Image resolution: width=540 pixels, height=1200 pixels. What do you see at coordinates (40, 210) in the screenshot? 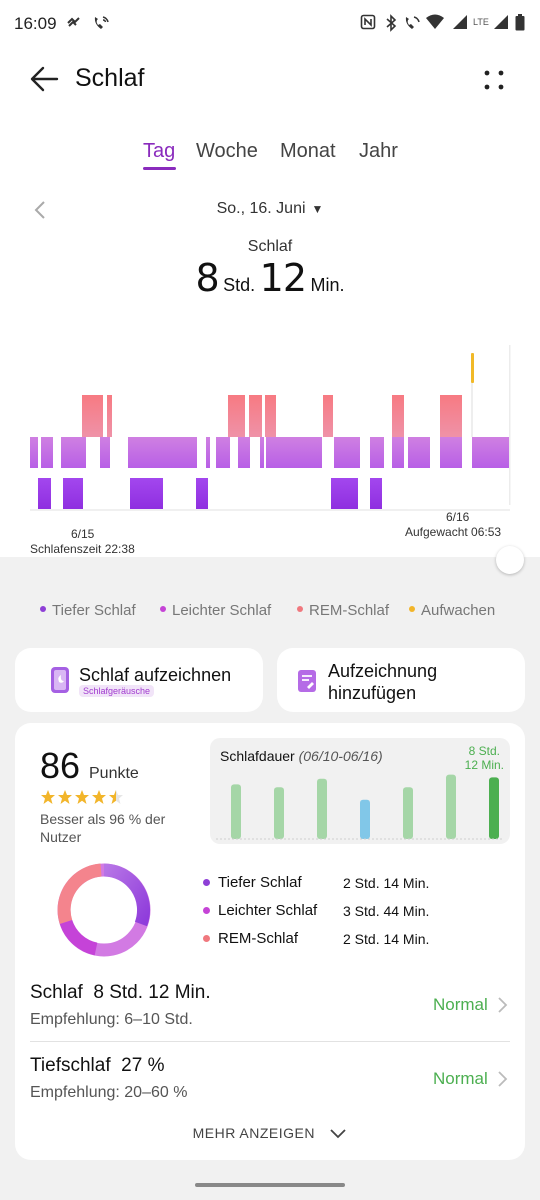
I see `previous-day-chevron-icon` at bounding box center [40, 210].